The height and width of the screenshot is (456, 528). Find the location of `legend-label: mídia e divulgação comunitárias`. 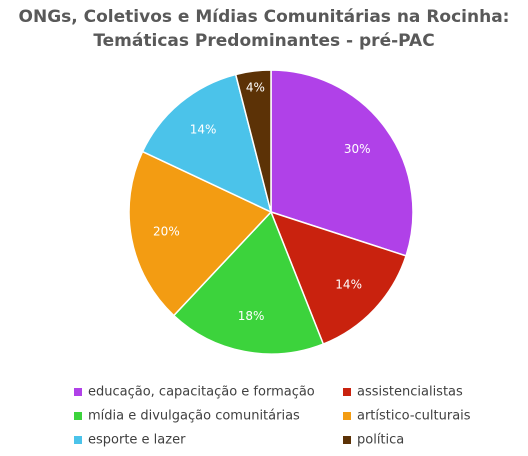

legend-label: mídia e divulgação comunitárias is located at coordinates (194, 416).